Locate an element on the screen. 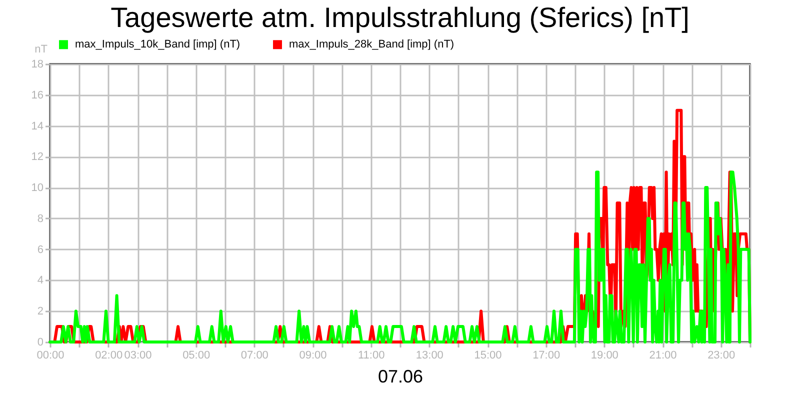 Image resolution: width=800 pixels, height=400 pixels. y-axis-title: nT is located at coordinates (41, 50).